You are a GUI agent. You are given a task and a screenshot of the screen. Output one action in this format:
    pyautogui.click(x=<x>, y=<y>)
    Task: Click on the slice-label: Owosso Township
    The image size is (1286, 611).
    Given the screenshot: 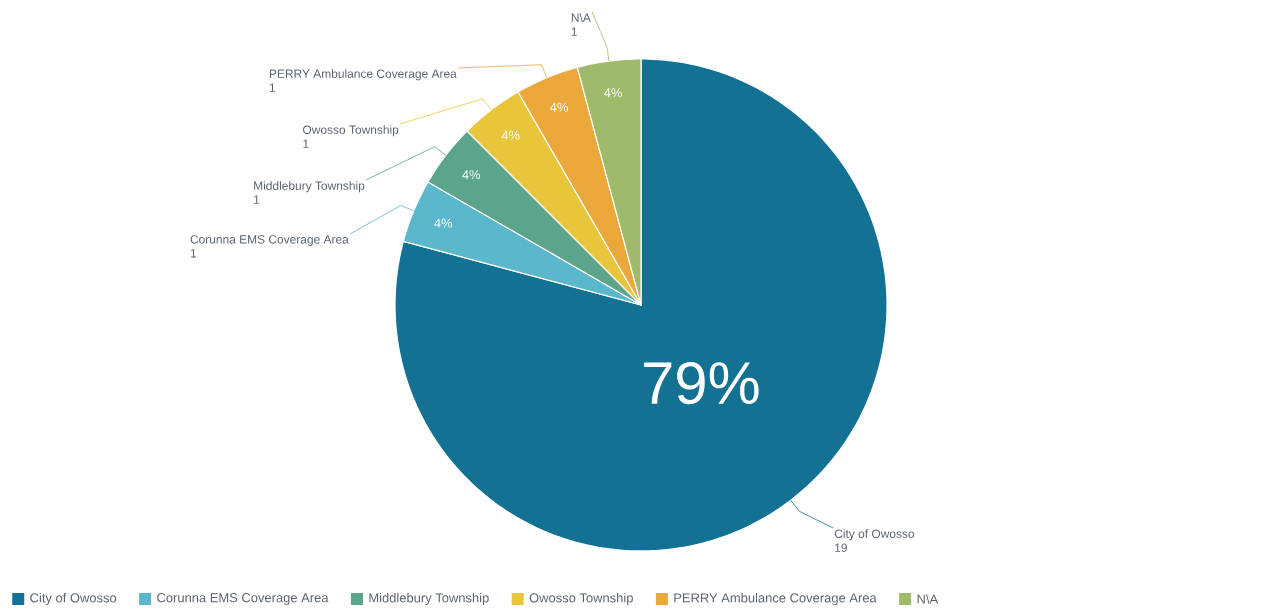 What is the action you would take?
    pyautogui.click(x=351, y=131)
    